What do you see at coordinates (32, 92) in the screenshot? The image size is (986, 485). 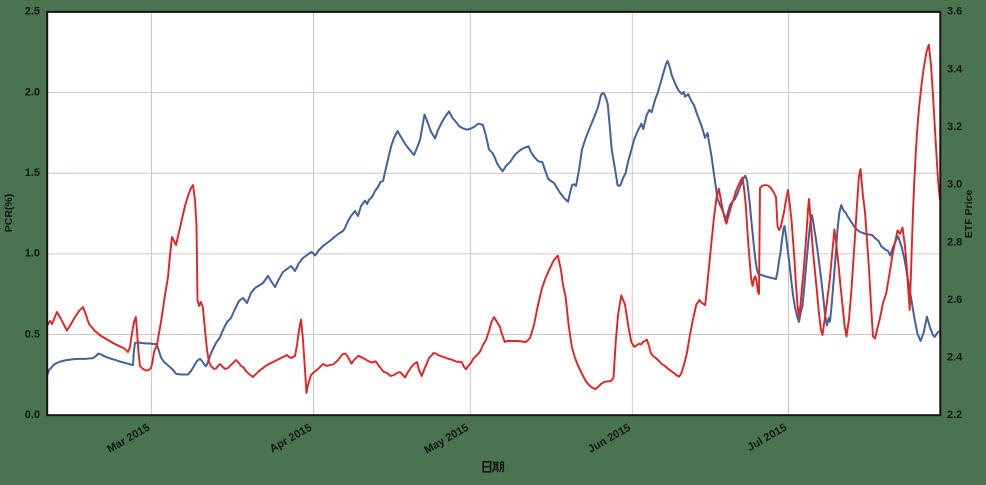 I see `svg-text: 2.0` at bounding box center [32, 92].